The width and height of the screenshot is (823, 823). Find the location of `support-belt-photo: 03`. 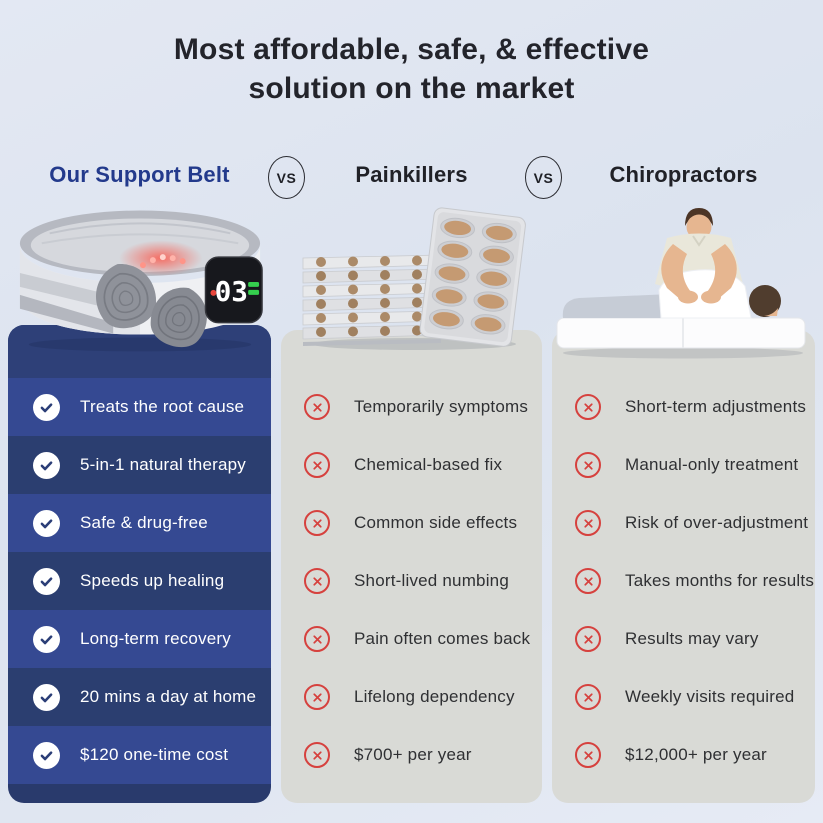

support-belt-photo: 03 is located at coordinates (139, 279).